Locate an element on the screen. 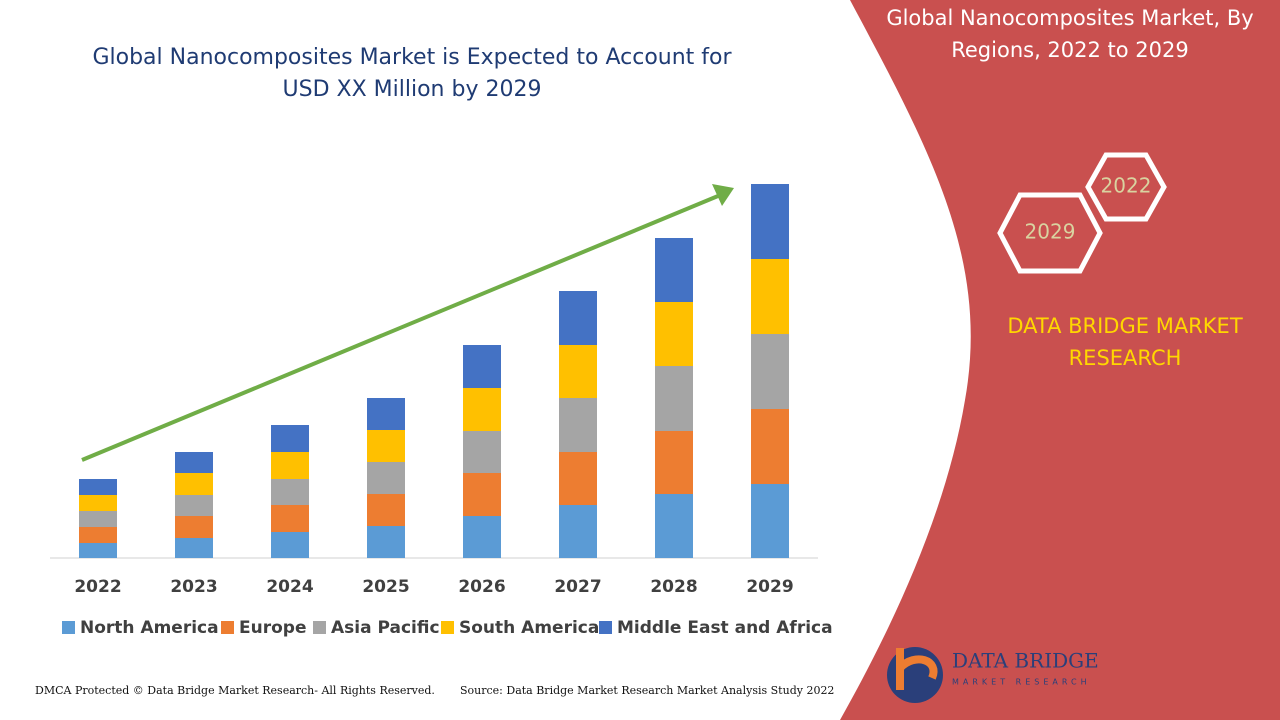 The image size is (1280, 720). brand-text: DATA BRIDGE MARKET RESEARCH is located at coordinates (1125, 342).